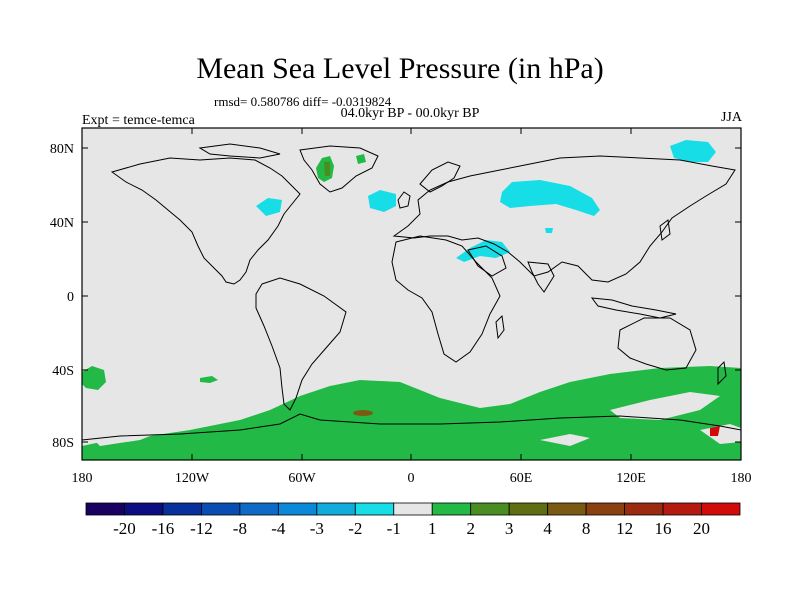 This screenshot has height=600, width=800. What do you see at coordinates (470, 528) in the screenshot?
I see `colorbar-label: 2` at bounding box center [470, 528].